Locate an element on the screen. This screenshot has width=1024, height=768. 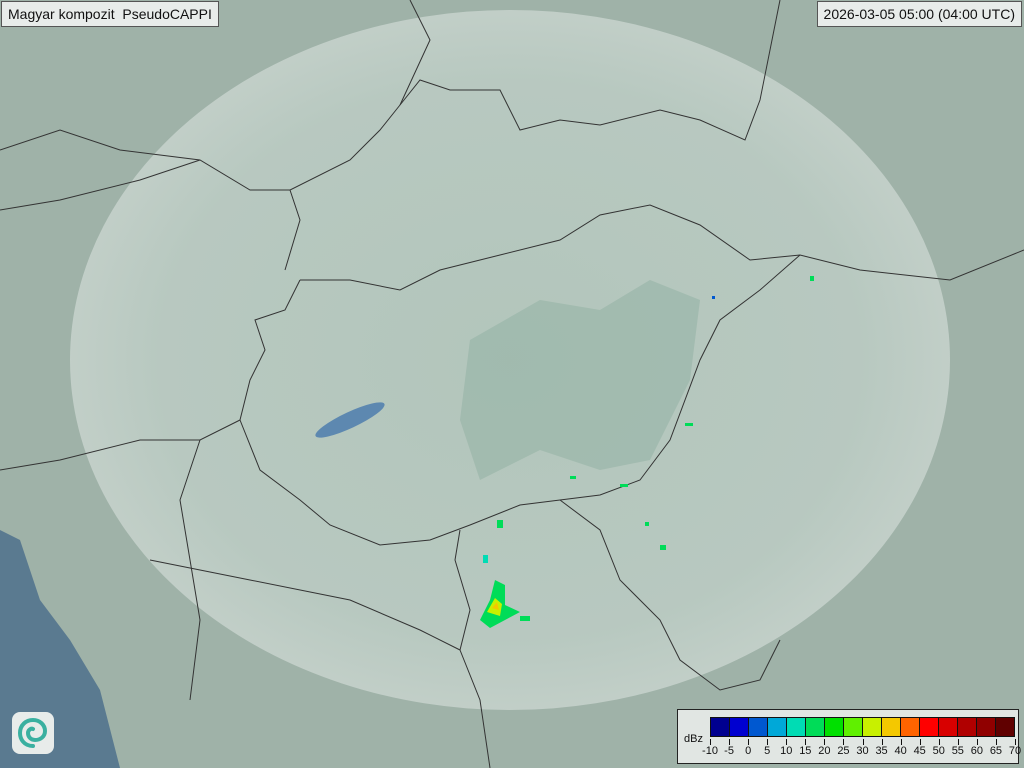
legend-label: -10 is located at coordinates (710, 751).